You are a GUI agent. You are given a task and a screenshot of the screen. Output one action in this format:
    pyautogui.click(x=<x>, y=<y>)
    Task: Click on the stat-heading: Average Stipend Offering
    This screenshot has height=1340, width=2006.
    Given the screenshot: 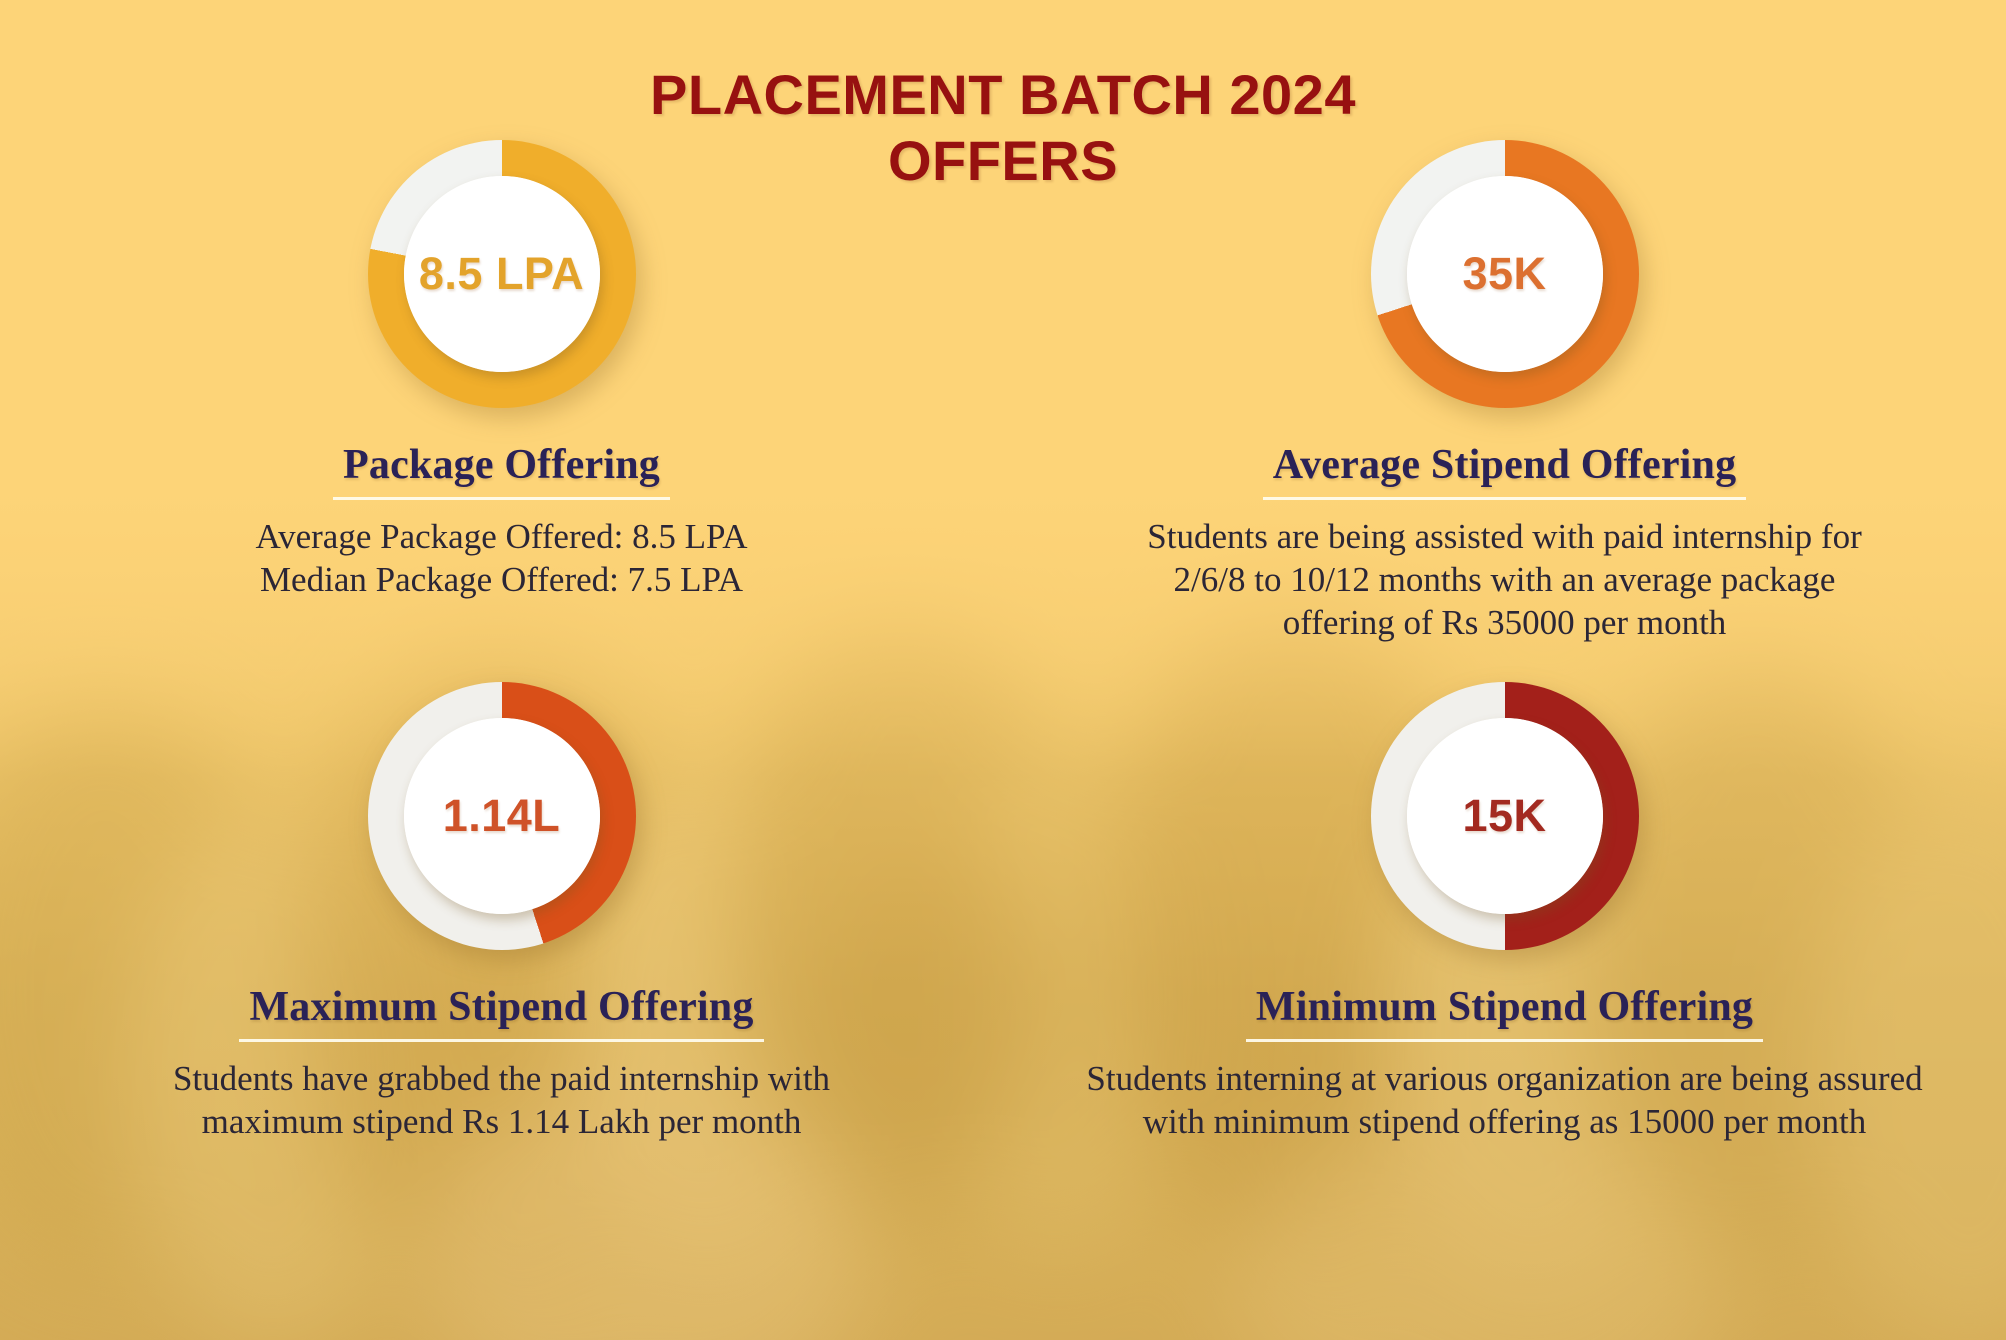 What is the action you would take?
    pyautogui.click(x=1504, y=471)
    